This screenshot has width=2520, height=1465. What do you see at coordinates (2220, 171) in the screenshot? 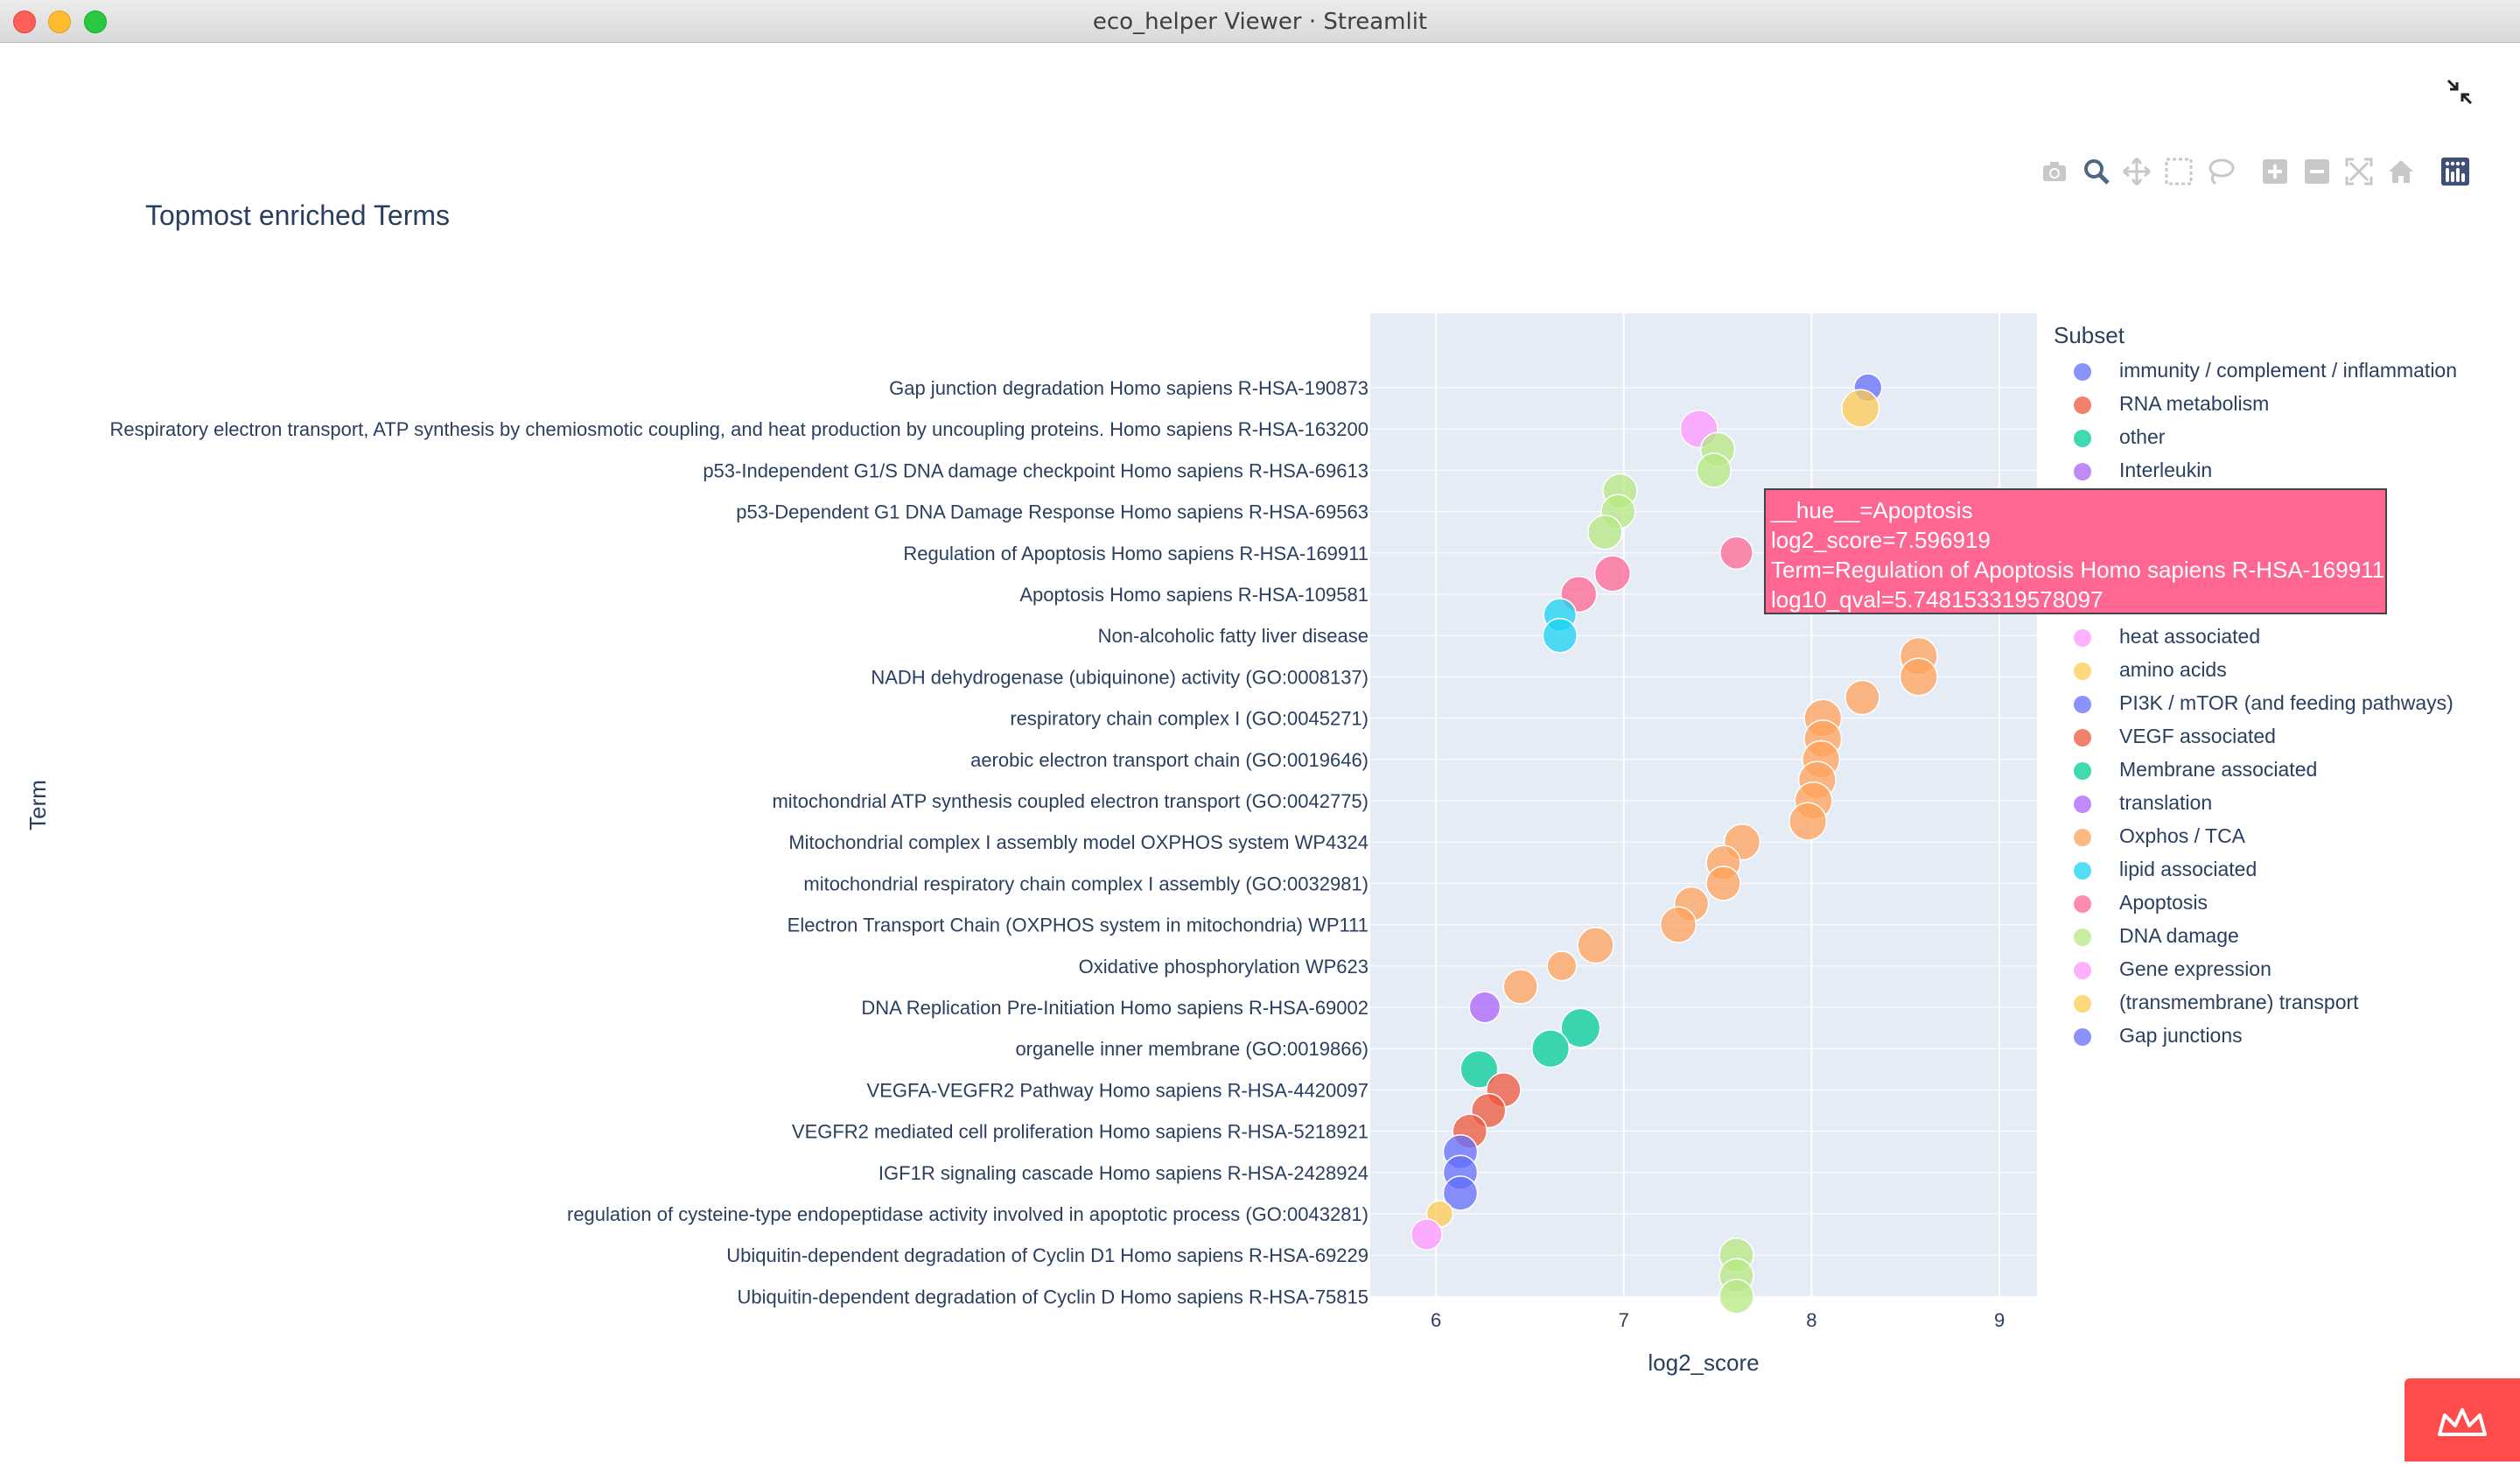
I see `lasso-select-icon` at bounding box center [2220, 171].